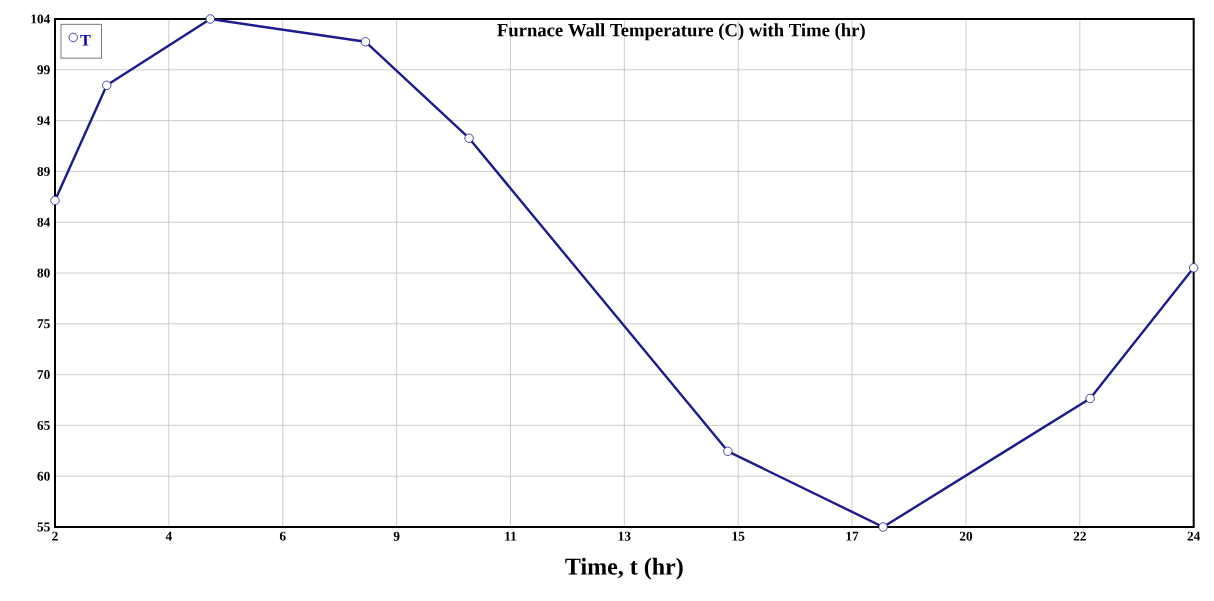  What do you see at coordinates (43, 375) in the screenshot?
I see `y-tick-label: 70` at bounding box center [43, 375].